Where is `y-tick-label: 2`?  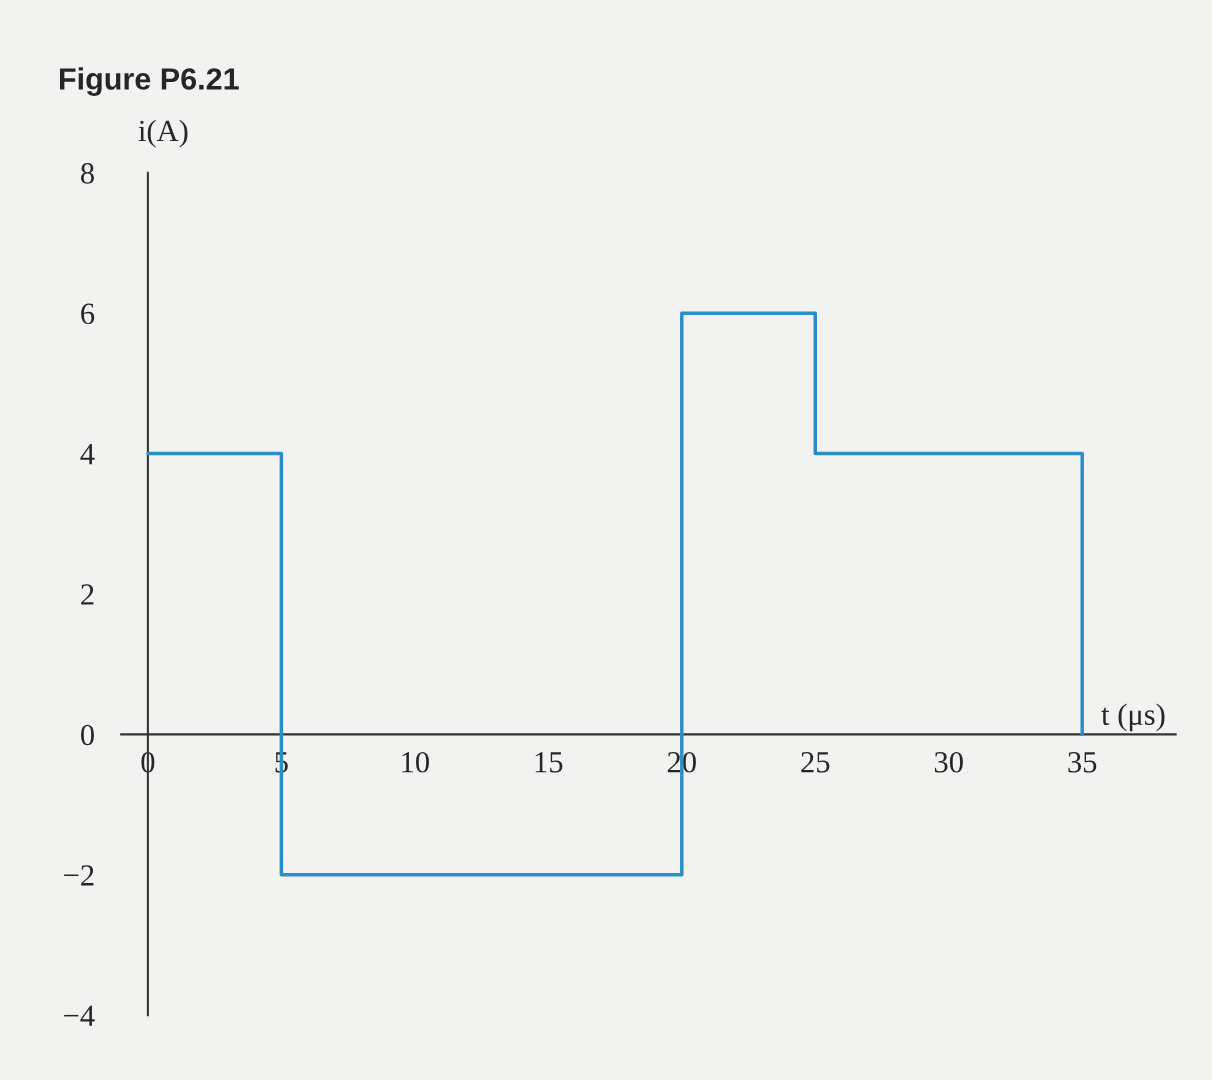 y-tick-label: 2 is located at coordinates (87, 594).